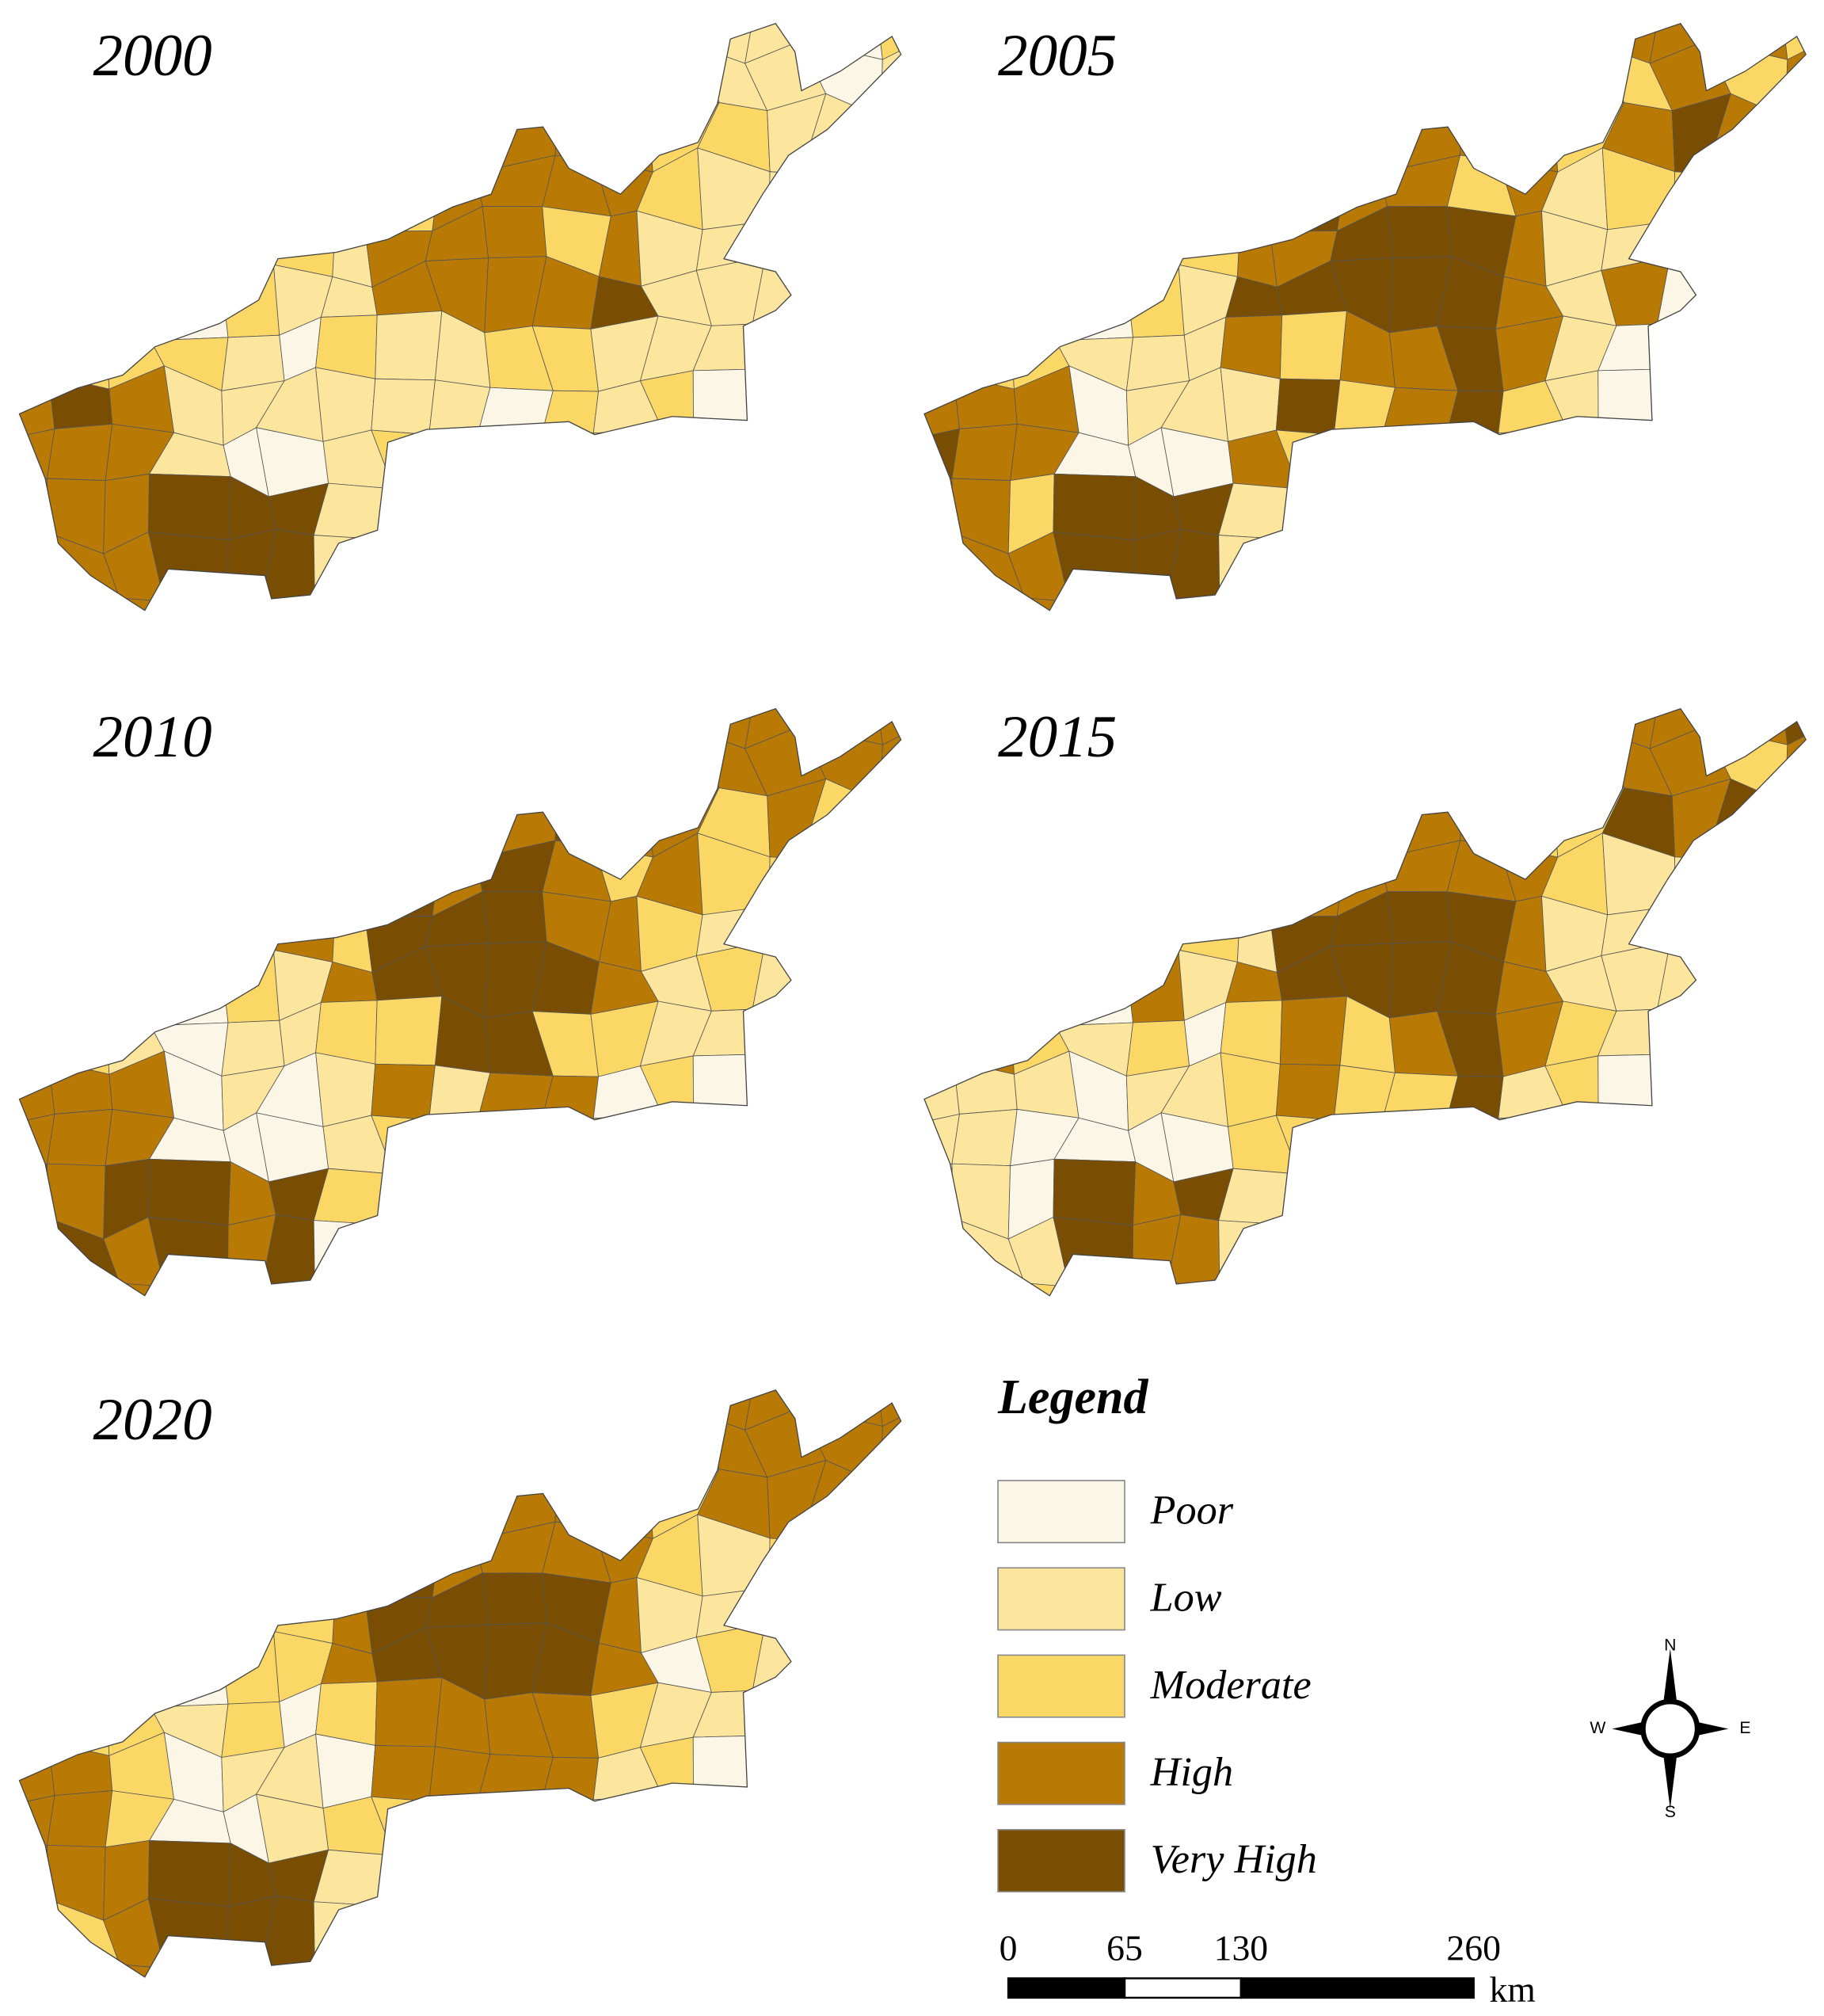 This screenshot has width=1824, height=2016. I want to click on map-panel, so click(1374, 317).